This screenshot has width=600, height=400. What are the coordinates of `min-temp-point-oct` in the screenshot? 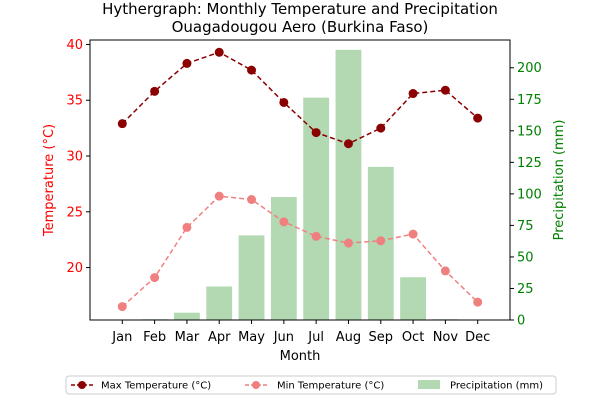 It's located at (413, 234).